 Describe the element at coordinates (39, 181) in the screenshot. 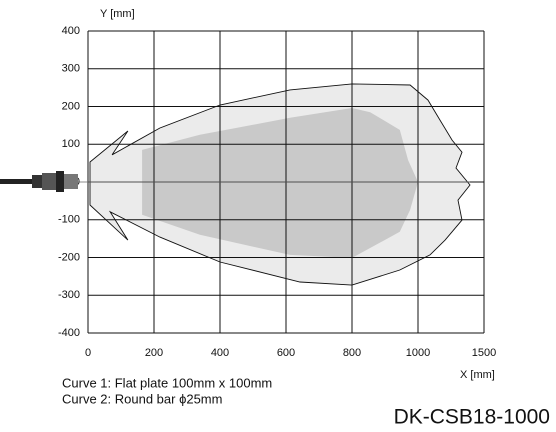

I see `sensor-icon` at that location.